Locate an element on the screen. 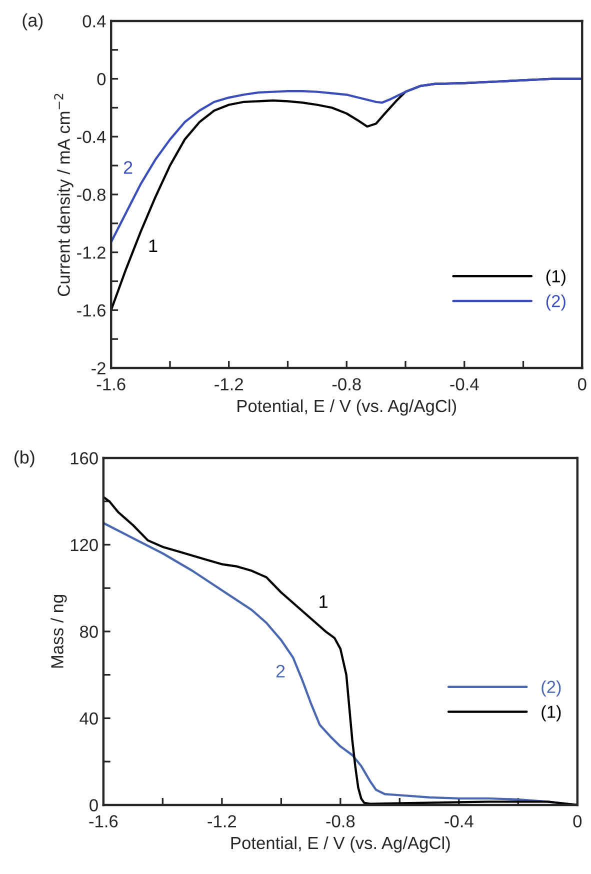 The width and height of the screenshot is (591, 874). y-axis-title: Current density / mA cm$^{−2}$ is located at coordinates (64, 195).